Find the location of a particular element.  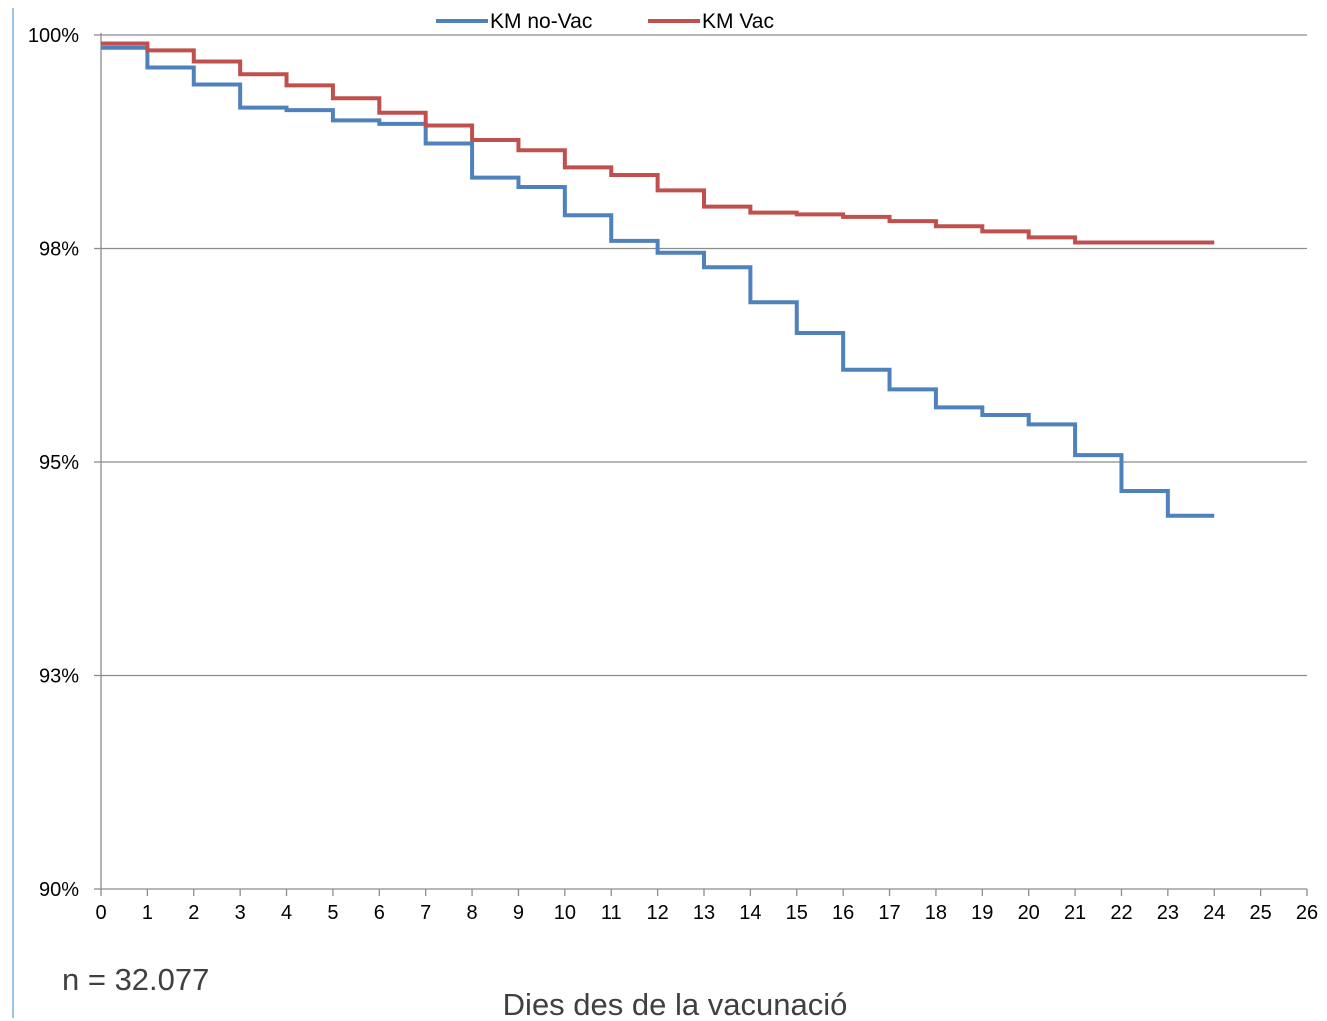

x-tick-label: 13 is located at coordinates (704, 913).